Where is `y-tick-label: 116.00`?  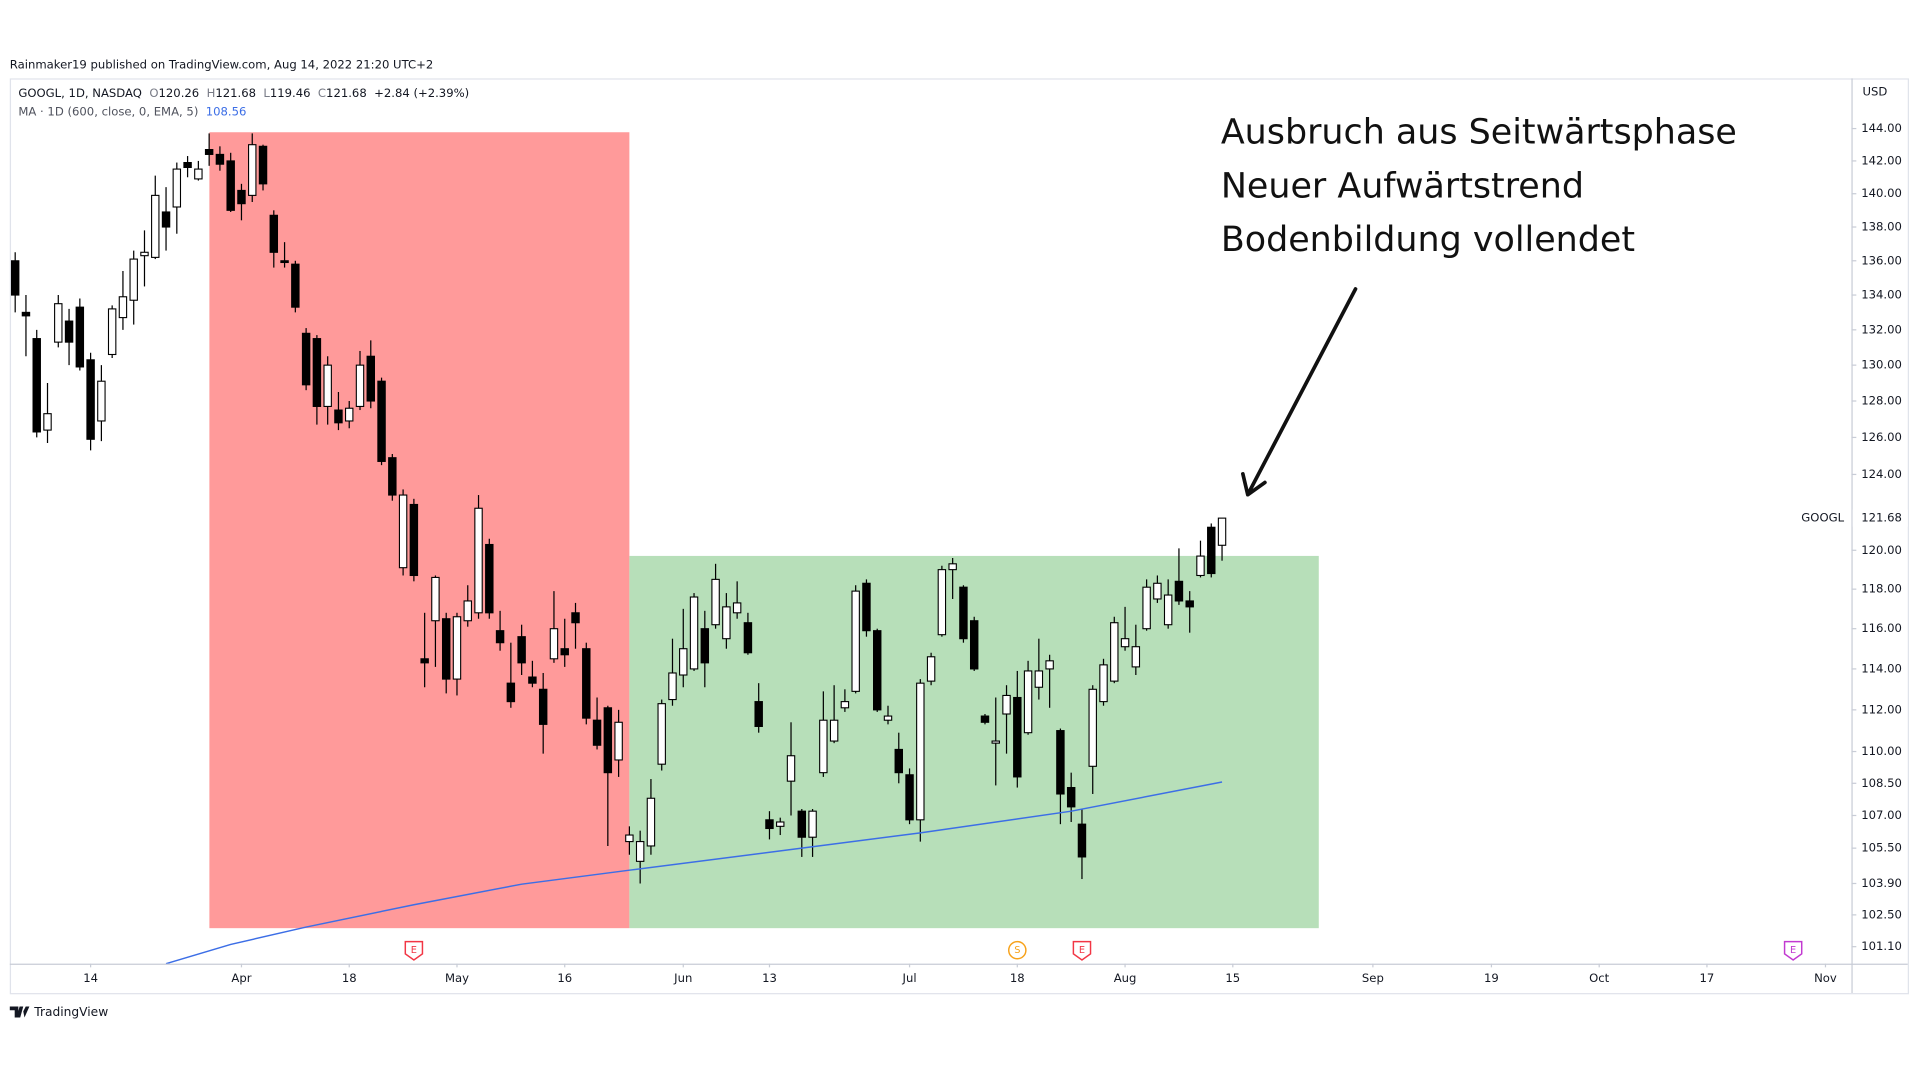
y-tick-label: 116.00 is located at coordinates (1881, 628).